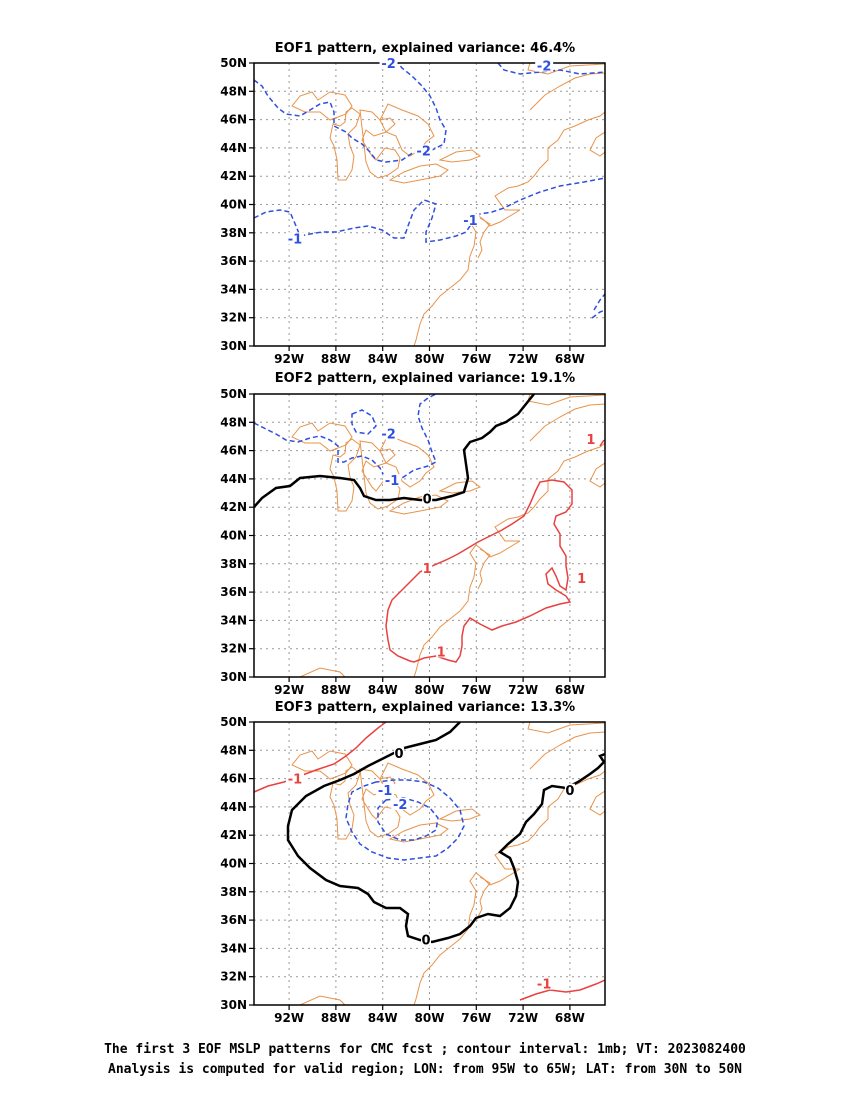  What do you see at coordinates (430, 869) in the screenshot?
I see `contour-labels: 000-1-1-2-1` at bounding box center [430, 869].